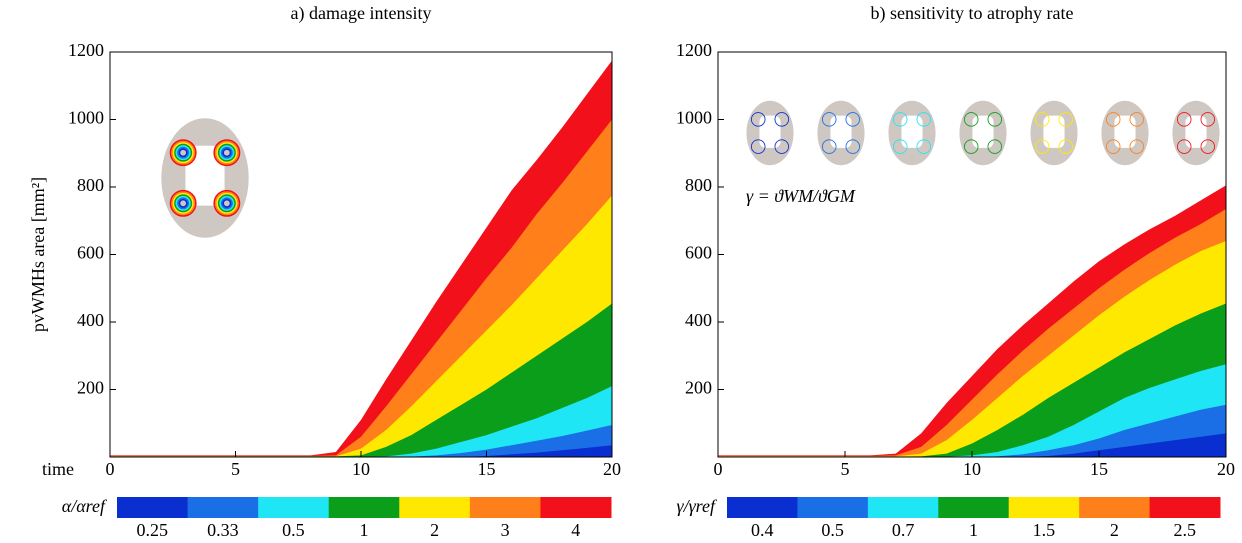 The width and height of the screenshot is (1242, 543). I want to click on legend-label: 0.25, so click(153, 530).